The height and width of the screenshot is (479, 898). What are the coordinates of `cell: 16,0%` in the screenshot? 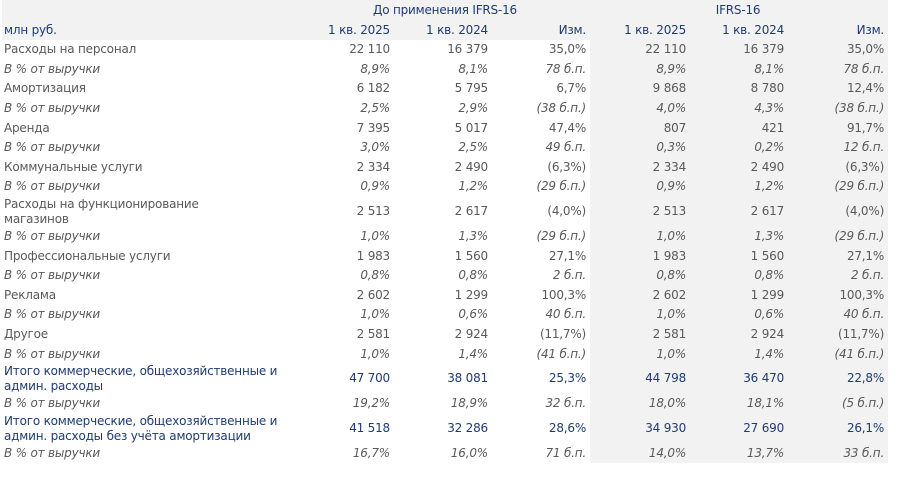 It's located at (469, 452).